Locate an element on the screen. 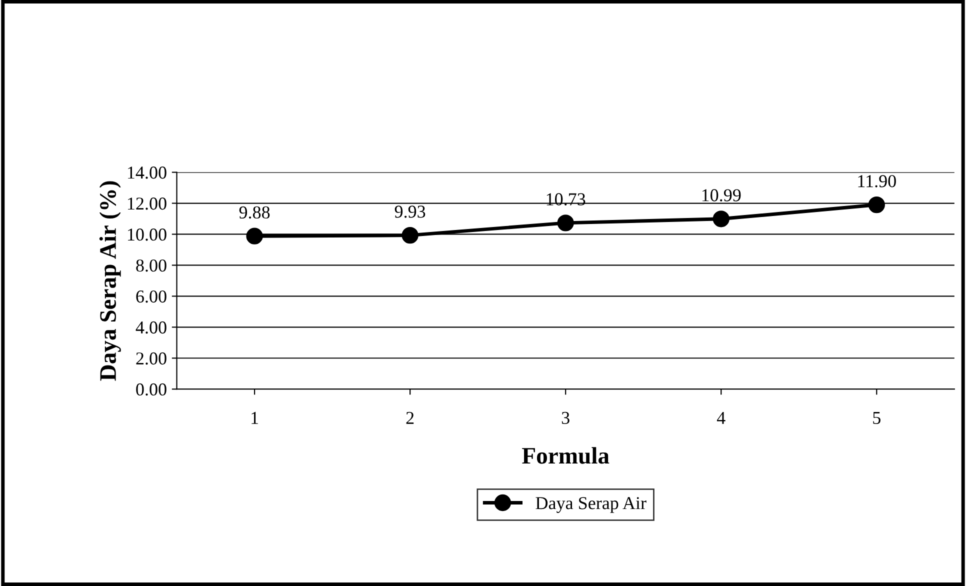  y-tick-label: 12.00 is located at coordinates (147, 204).